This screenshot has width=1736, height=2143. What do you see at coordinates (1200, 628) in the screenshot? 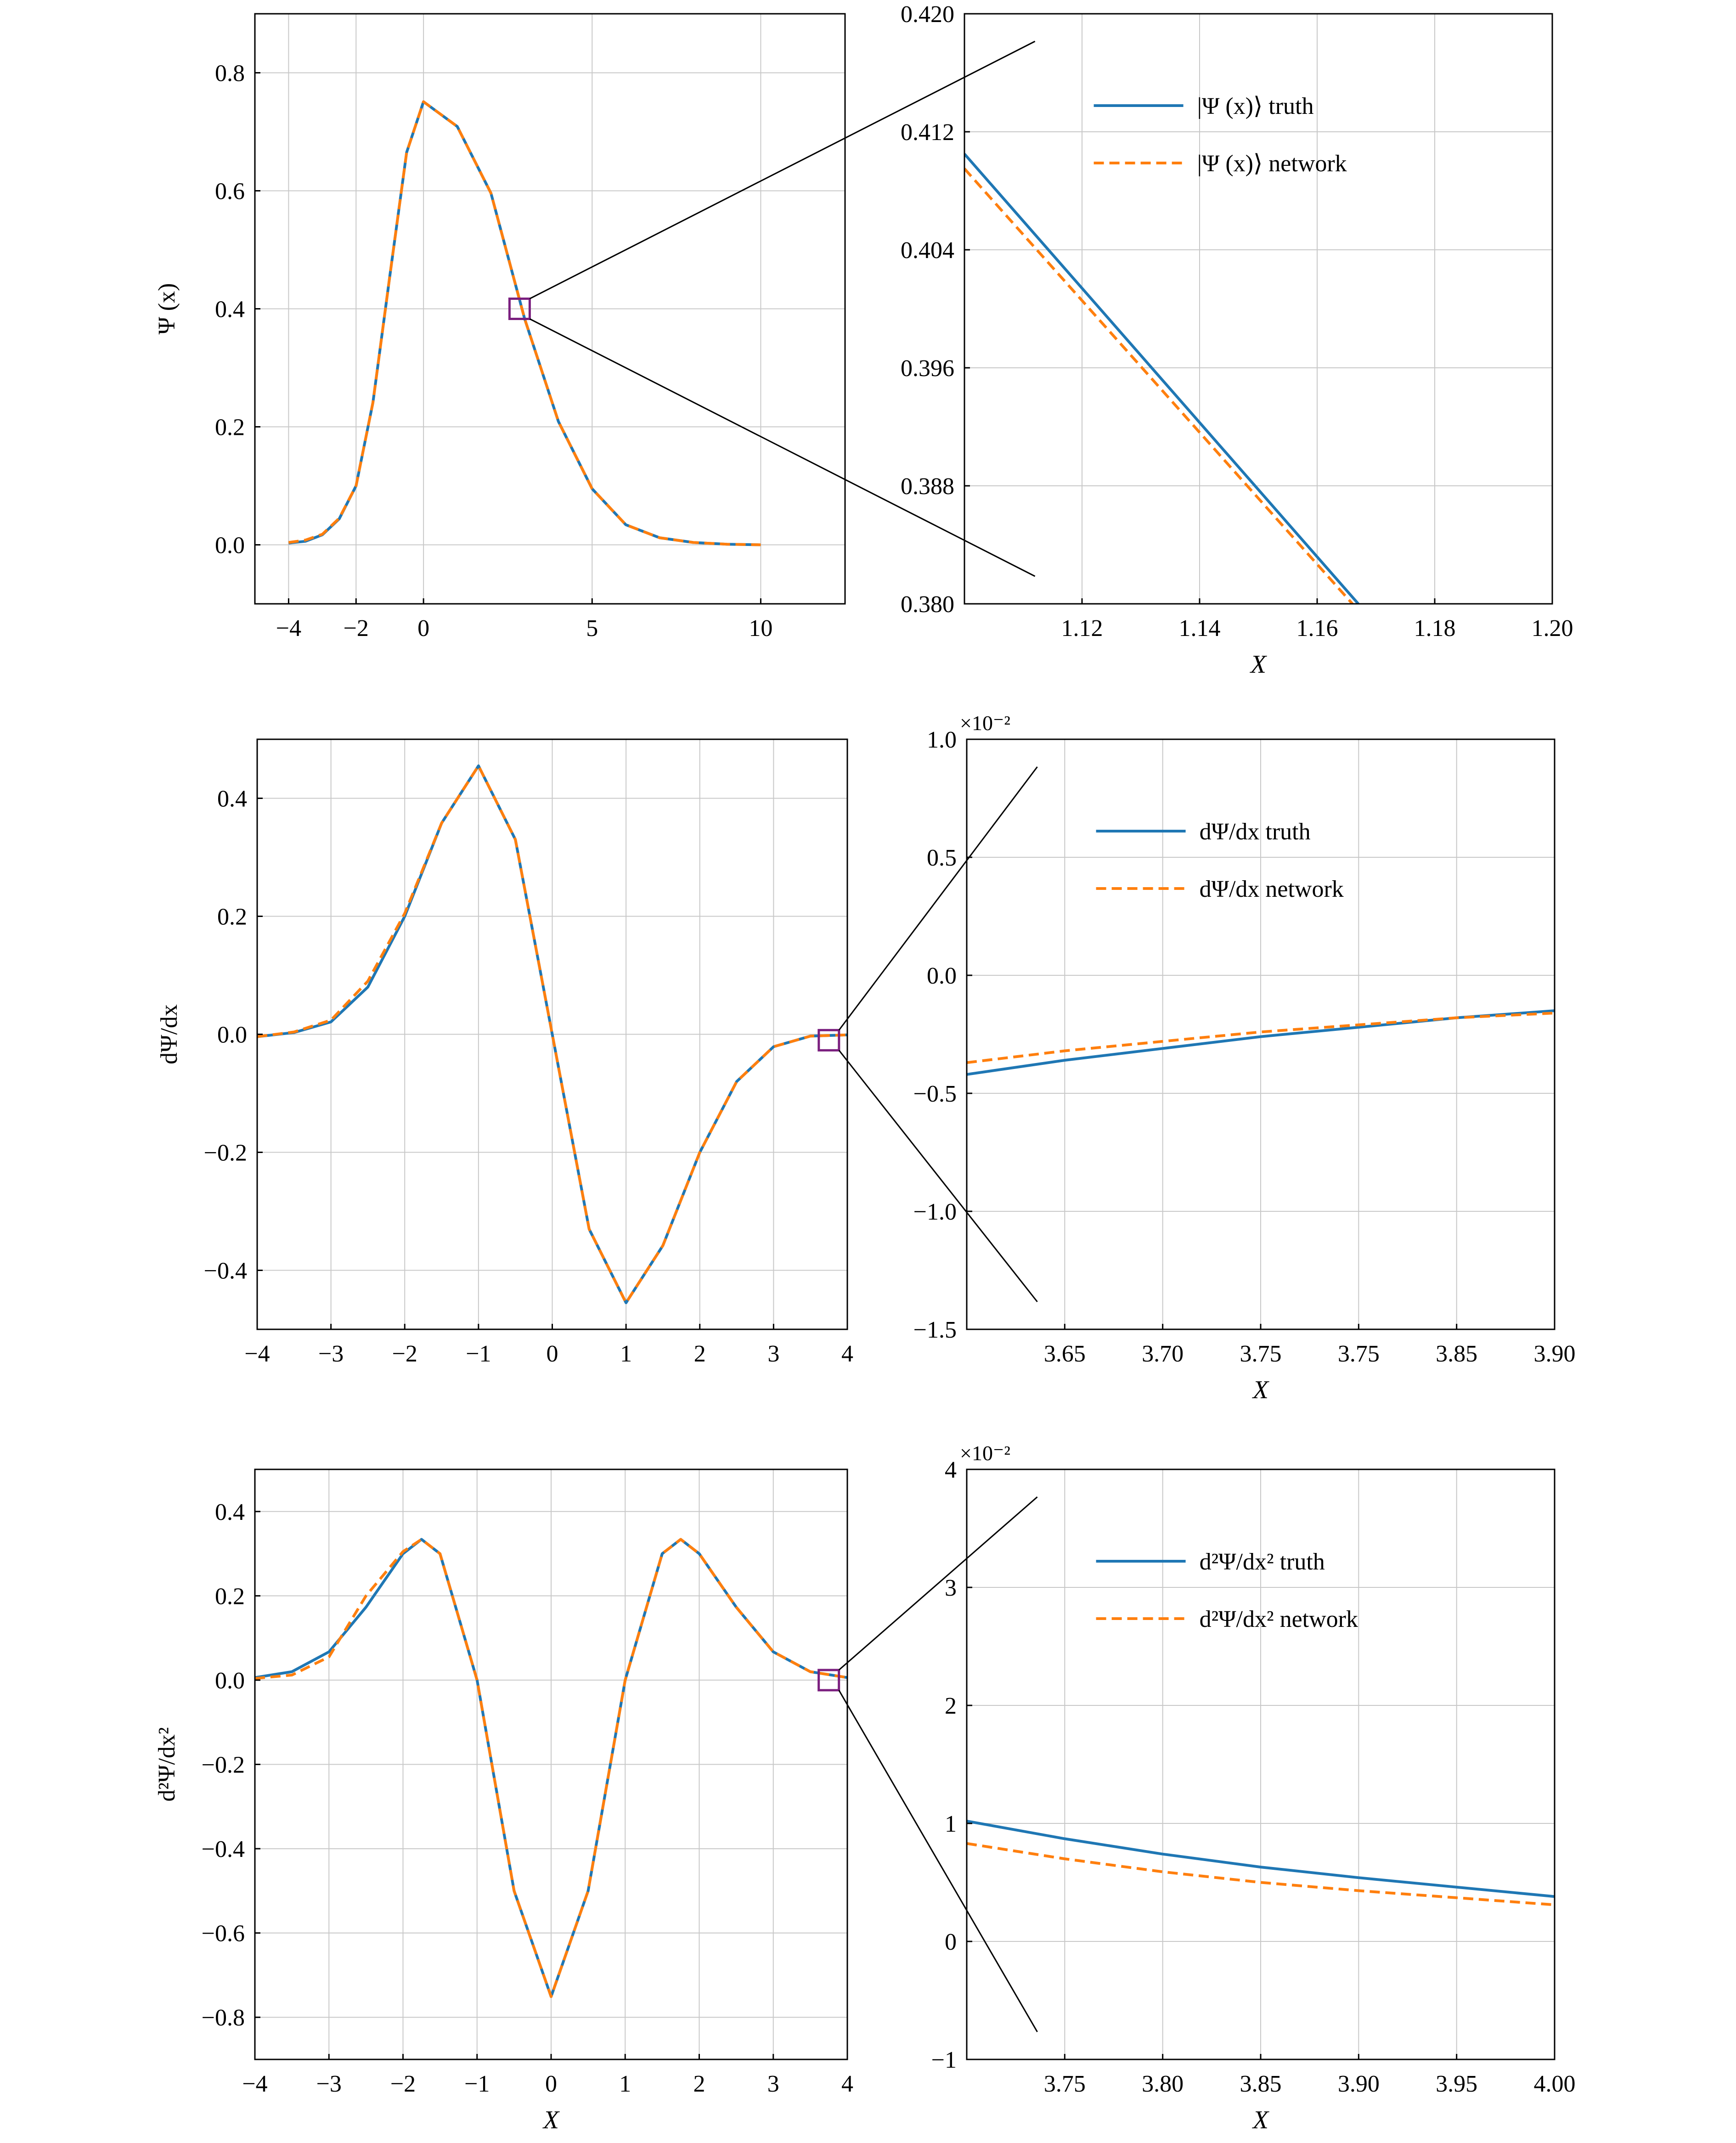
I see `x-tick-label: 1.14` at bounding box center [1200, 628].